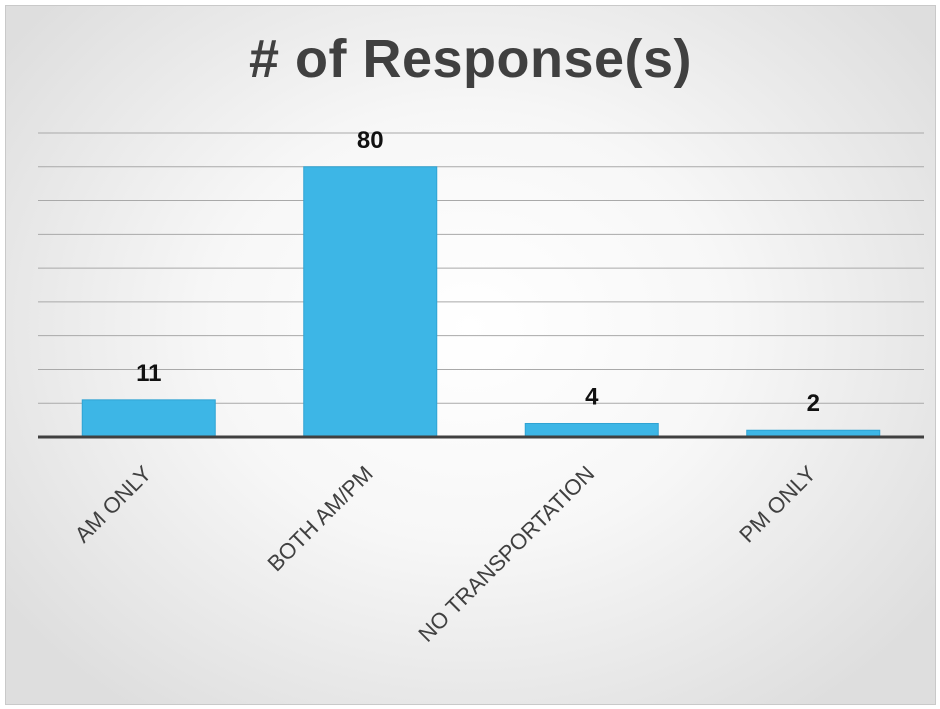  I want to click on value-label-pm-only: 2, so click(813, 403).